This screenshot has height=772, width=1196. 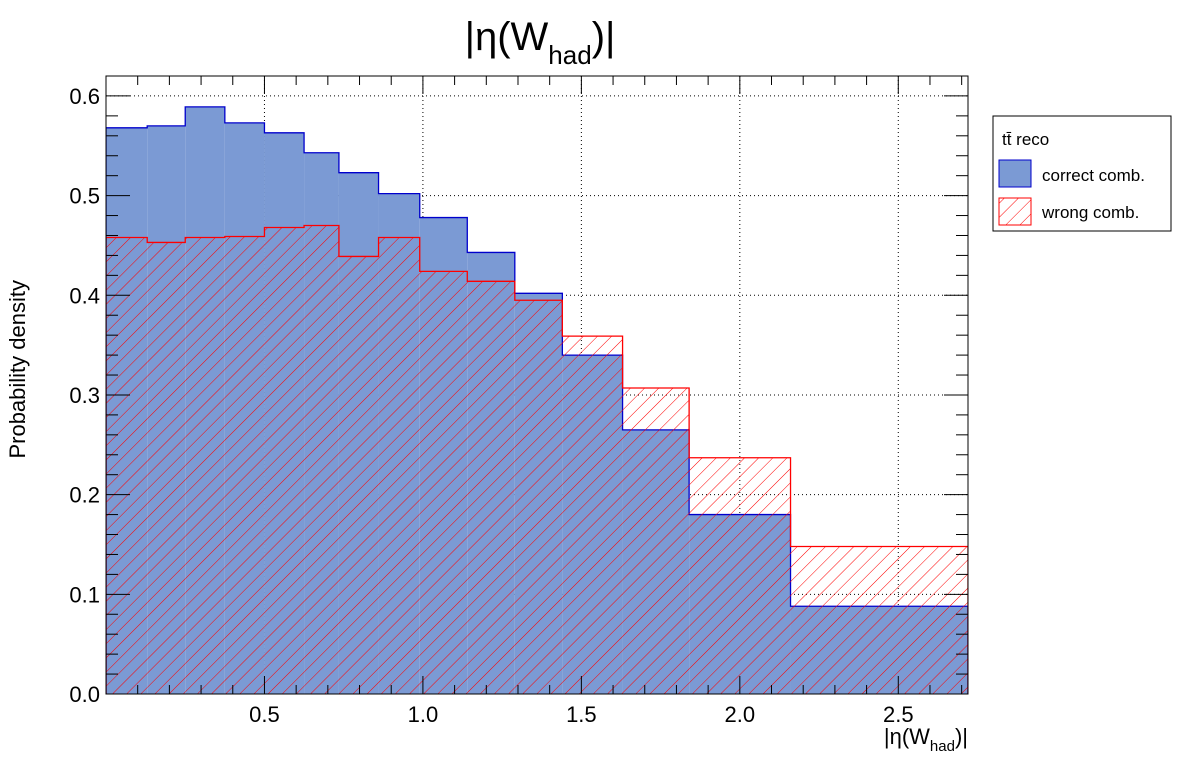 What do you see at coordinates (264, 714) in the screenshot?
I see `x-tick-label-0: 0.5` at bounding box center [264, 714].